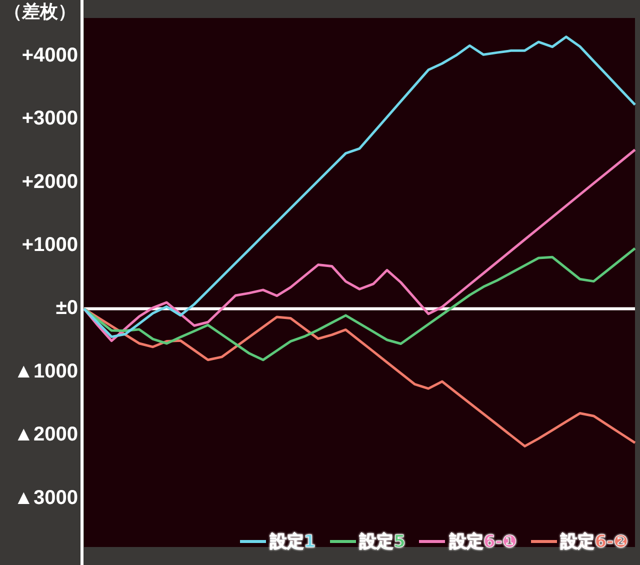 This screenshot has height=565, width=640. Describe the element at coordinates (50, 119) in the screenshot. I see `y-tick-label: +3000` at that location.